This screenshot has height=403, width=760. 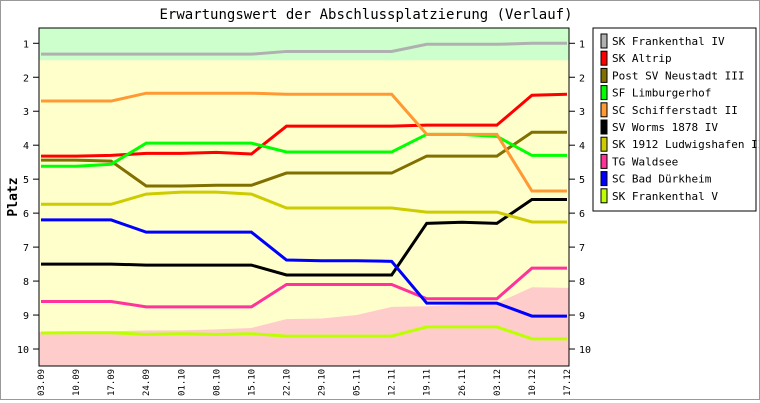 I want to click on x-tick-label: 10.09, so click(x=77, y=382).